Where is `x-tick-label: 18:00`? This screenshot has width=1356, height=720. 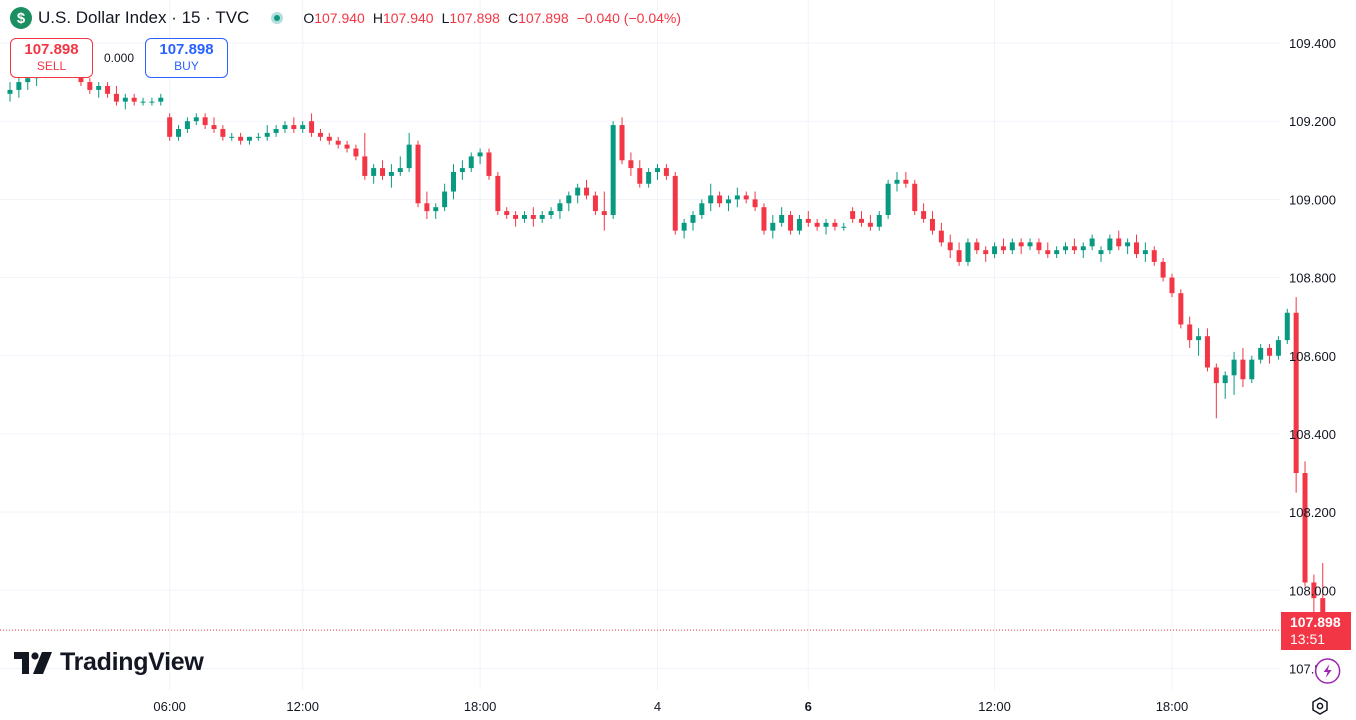
x-tick-label: 18:00 is located at coordinates (480, 706).